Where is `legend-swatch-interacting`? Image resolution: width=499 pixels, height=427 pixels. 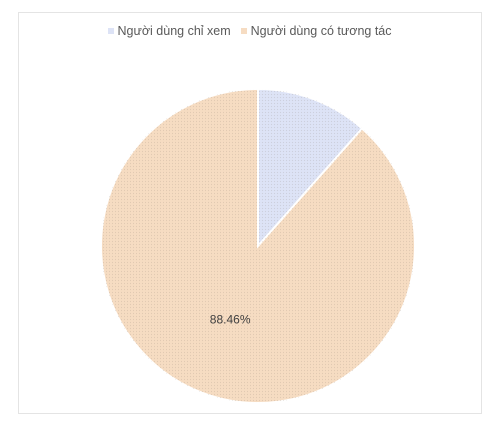
legend-swatch-interacting is located at coordinates (243, 31).